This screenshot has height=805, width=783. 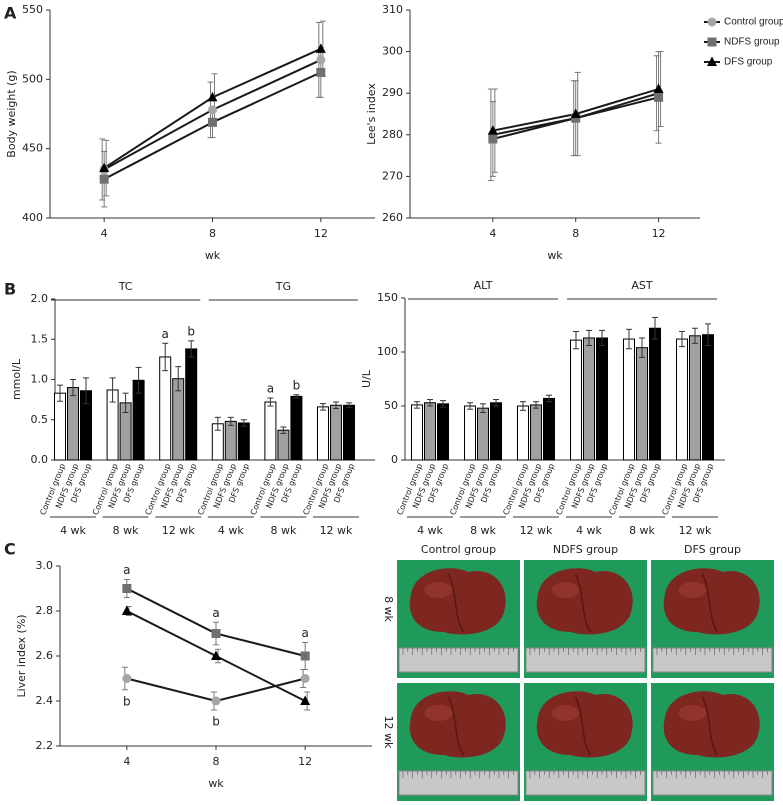 What do you see at coordinates (283, 286) in the screenshot?
I see `group-label: TG` at bounding box center [283, 286].